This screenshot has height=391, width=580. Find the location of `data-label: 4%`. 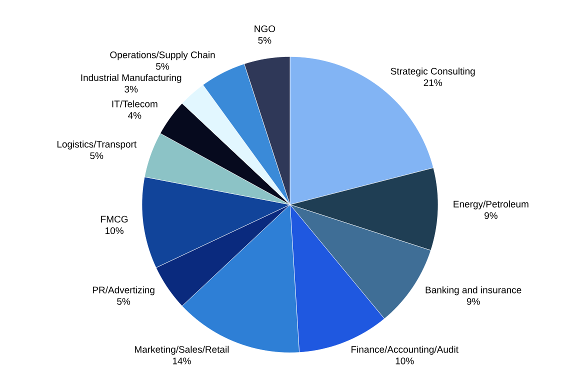

data-label: 4% is located at coordinates (135, 115).